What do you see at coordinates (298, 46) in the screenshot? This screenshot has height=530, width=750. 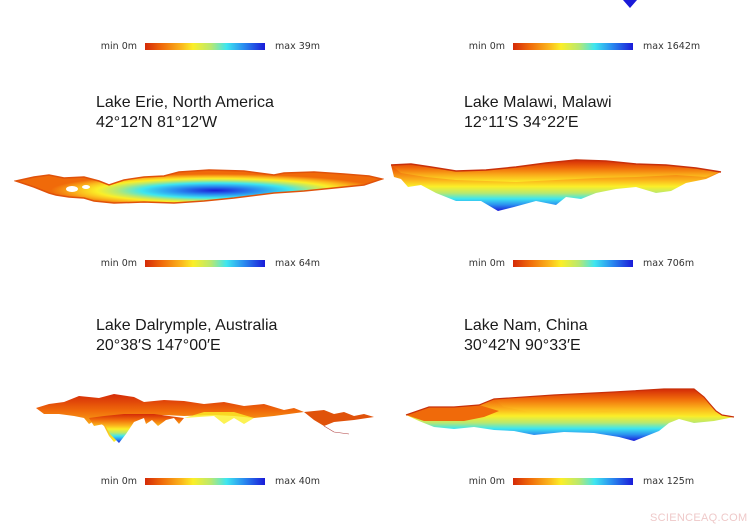 I see `legend-max-label: max 39m` at bounding box center [298, 46].